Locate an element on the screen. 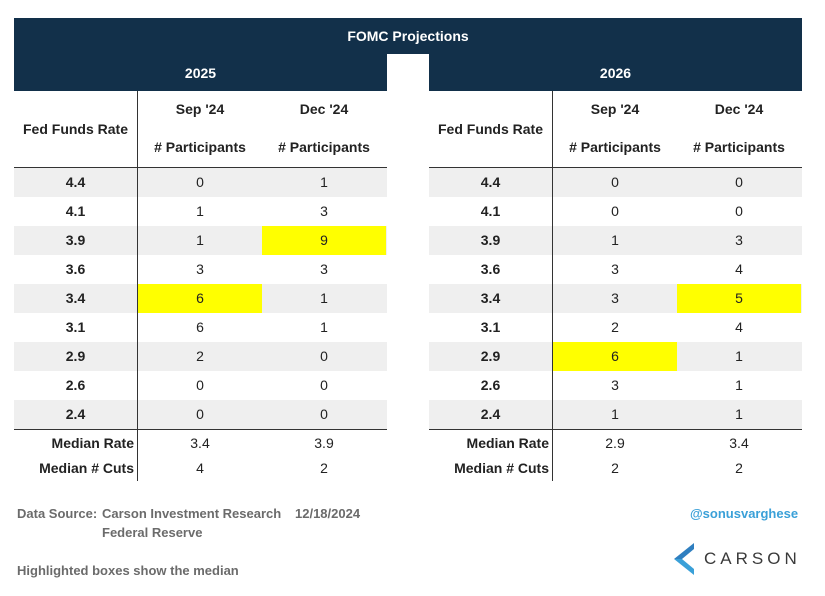 This screenshot has width=825, height=596. source-line-1: Carson Investment Research is located at coordinates (192, 513).